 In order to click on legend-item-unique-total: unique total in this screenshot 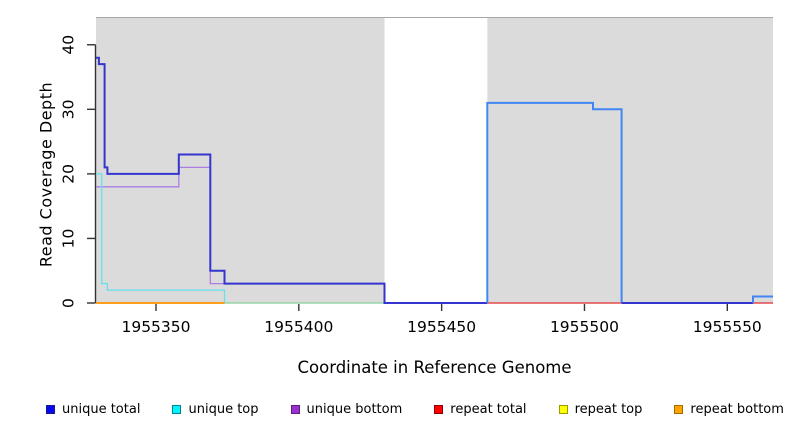, I will do `click(93, 409)`.